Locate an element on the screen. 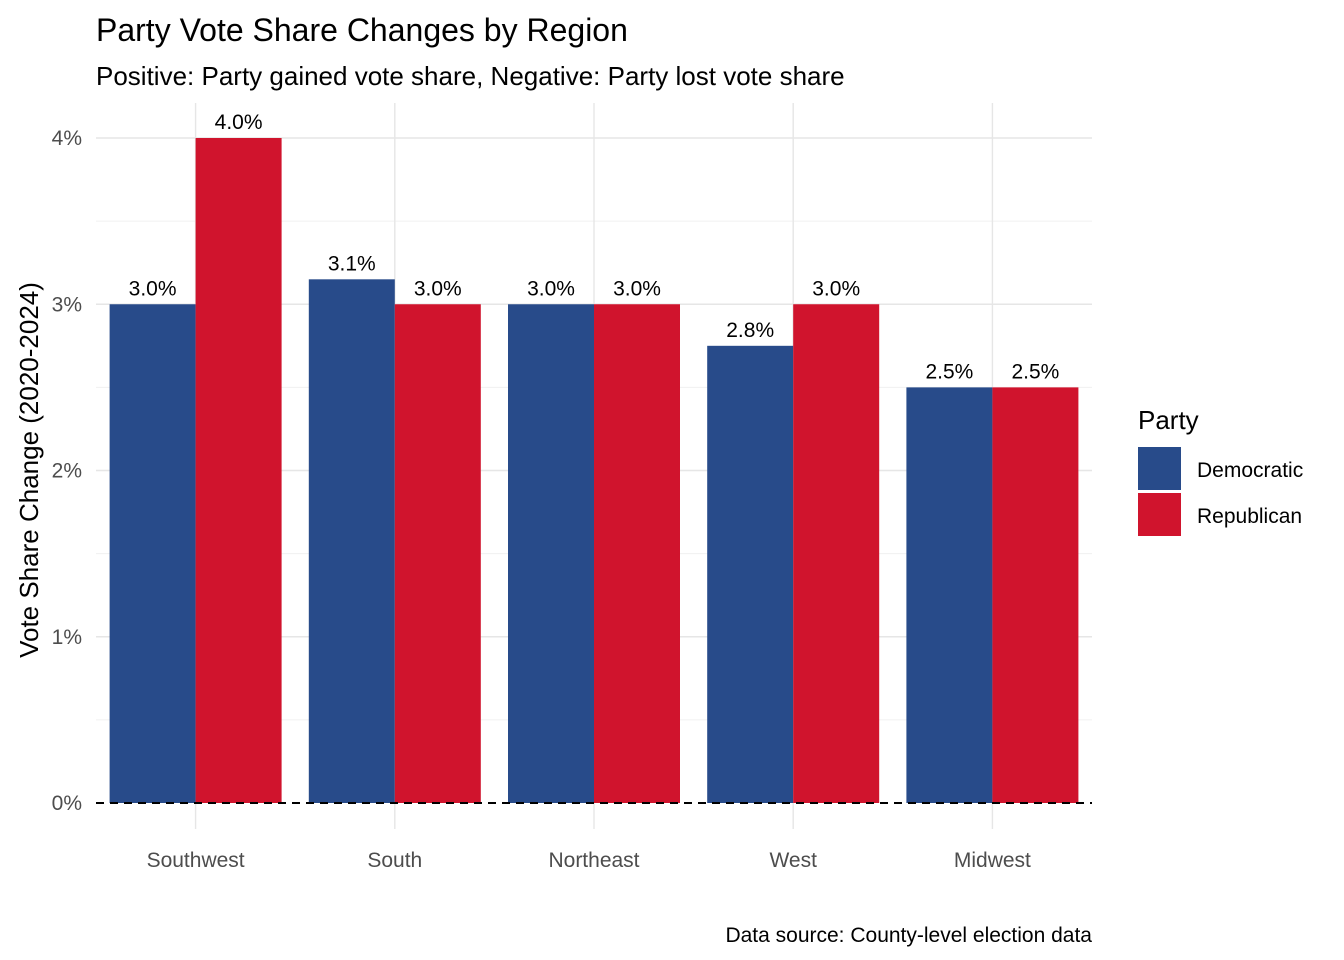  legend-key-republican is located at coordinates (1159, 514).